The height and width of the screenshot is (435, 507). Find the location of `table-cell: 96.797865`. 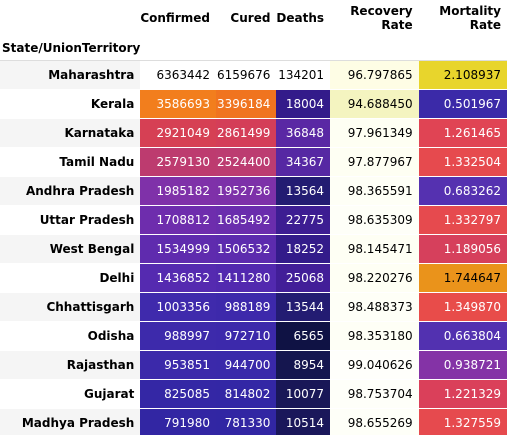

table-cell: 96.797865 is located at coordinates (374, 75).